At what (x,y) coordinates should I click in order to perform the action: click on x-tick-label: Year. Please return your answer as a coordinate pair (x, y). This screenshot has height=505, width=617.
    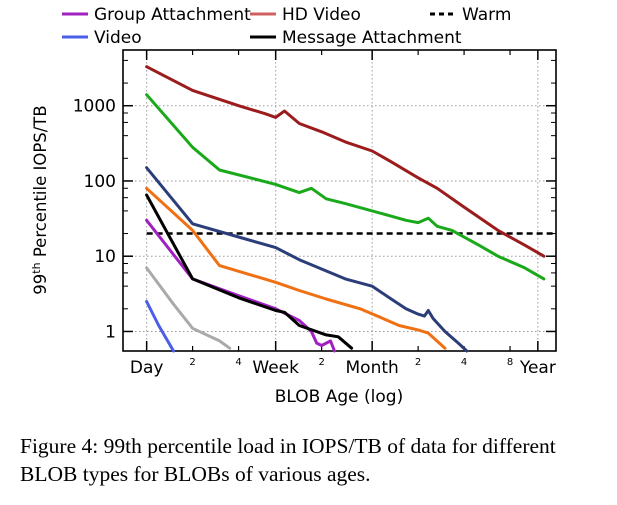
    Looking at the image, I should click on (537, 368).